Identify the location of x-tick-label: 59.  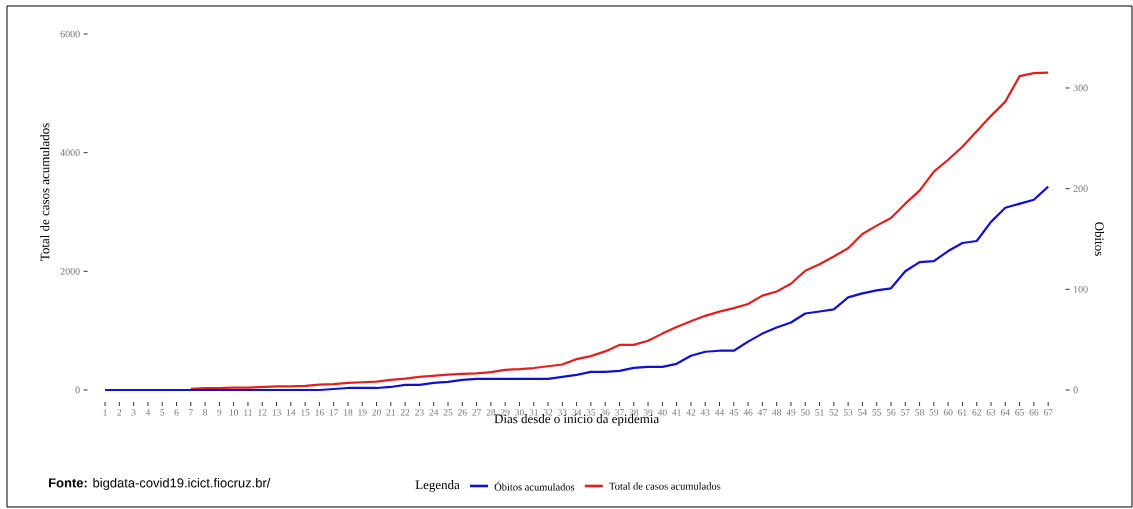
(934, 412).